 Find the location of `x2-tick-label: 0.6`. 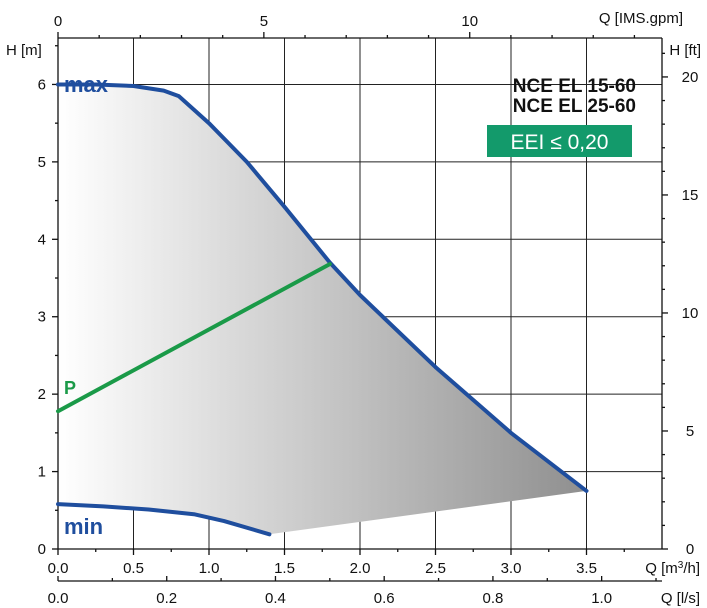

x2-tick-label: 0.6 is located at coordinates (384, 598).